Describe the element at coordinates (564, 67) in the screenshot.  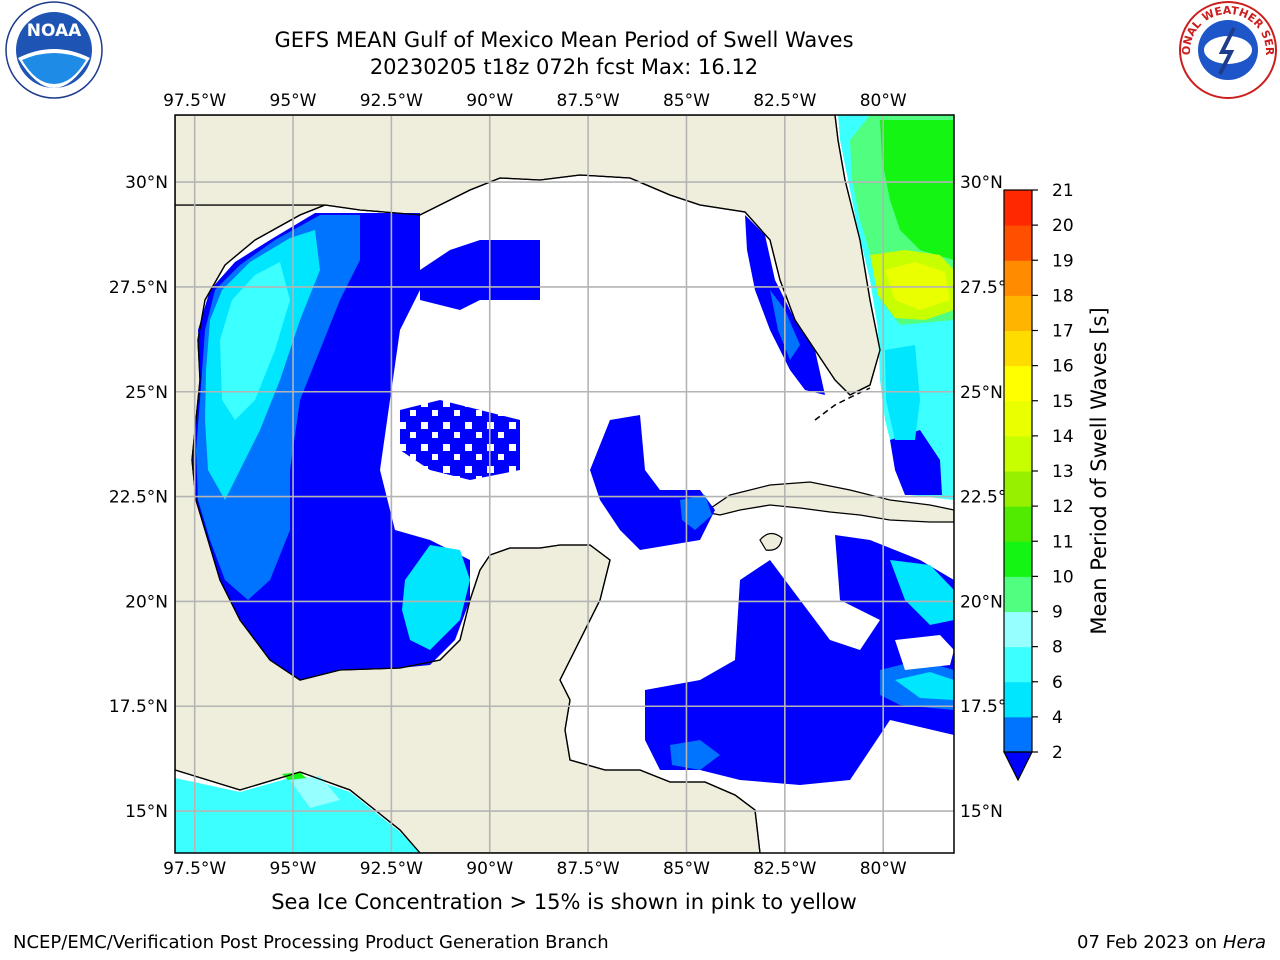
I see `map-subtitle: 20230205 t18z 072h fcst Max: 16.12` at that location.